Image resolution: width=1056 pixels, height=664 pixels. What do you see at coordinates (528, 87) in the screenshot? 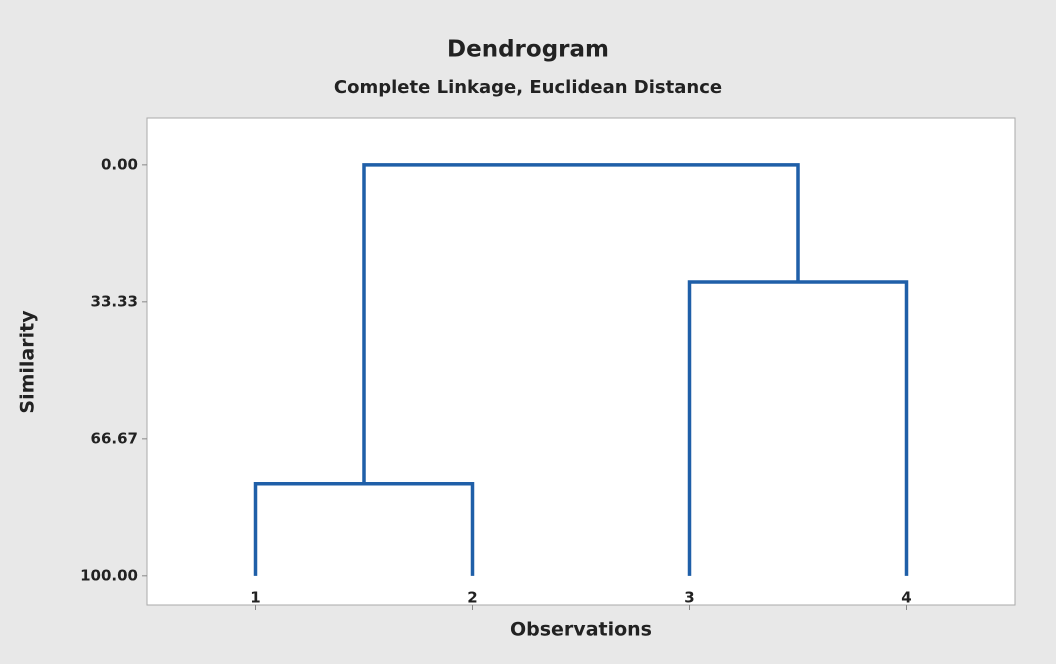
I see `chart-subtitle: Complete Linkage, Euclidean Distance` at bounding box center [528, 87].